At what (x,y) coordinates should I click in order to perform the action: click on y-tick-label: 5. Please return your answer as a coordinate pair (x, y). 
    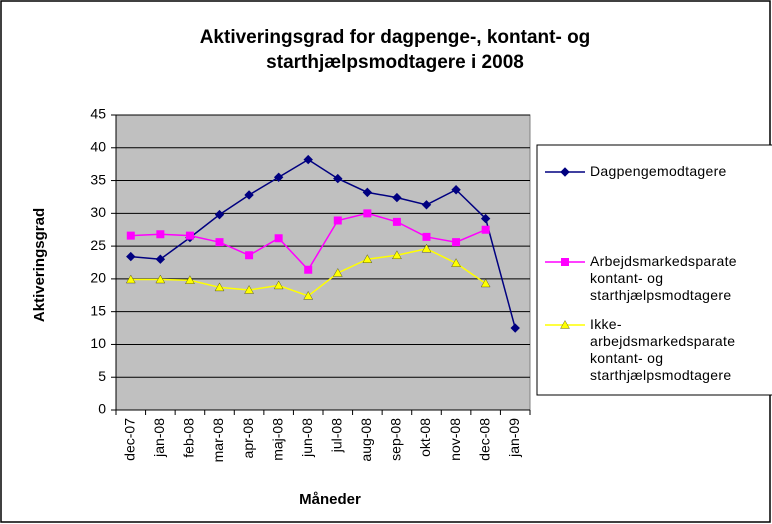
    Looking at the image, I should click on (102, 376).